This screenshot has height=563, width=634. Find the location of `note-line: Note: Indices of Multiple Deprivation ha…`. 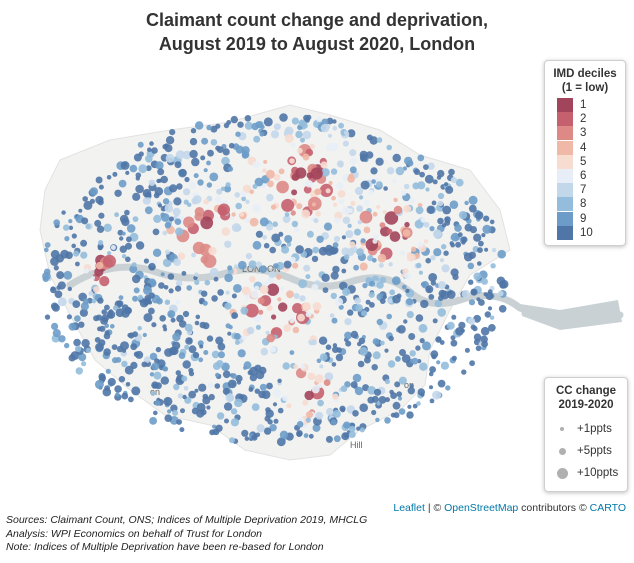

note-line: Note: Indices of Multiple Deprivation ha… is located at coordinates (165, 547).